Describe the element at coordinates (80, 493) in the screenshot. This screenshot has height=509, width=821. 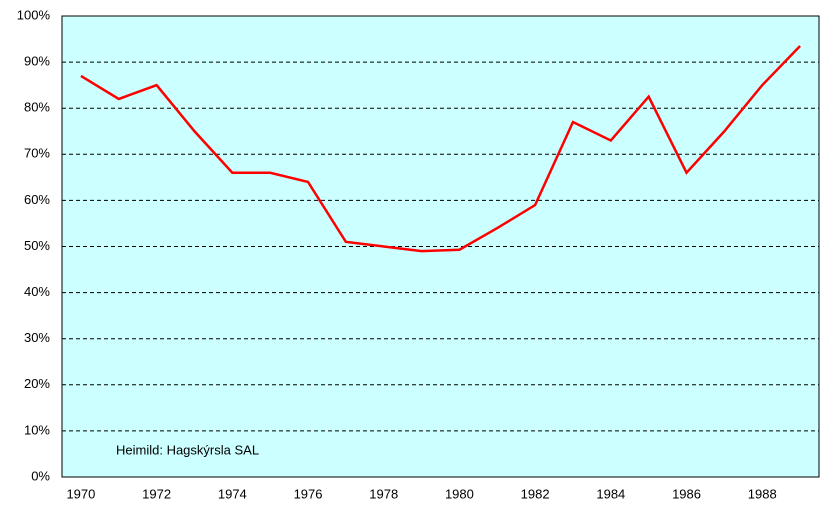
I see `x-tick-label: 1970` at that location.